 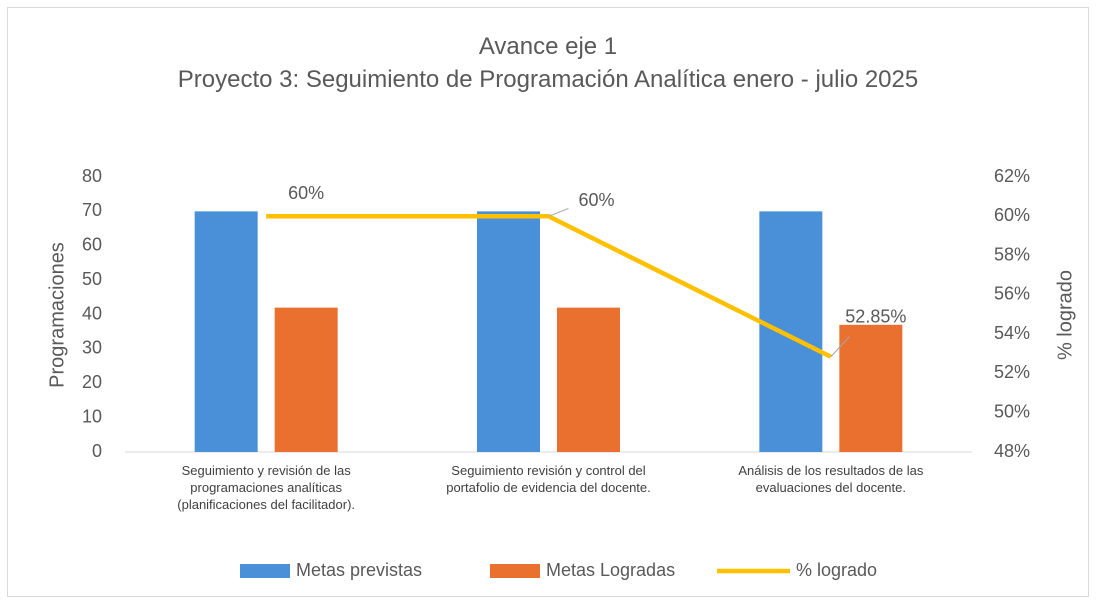 What do you see at coordinates (92, 279) in the screenshot?
I see `y-tick-label: 50` at bounding box center [92, 279].